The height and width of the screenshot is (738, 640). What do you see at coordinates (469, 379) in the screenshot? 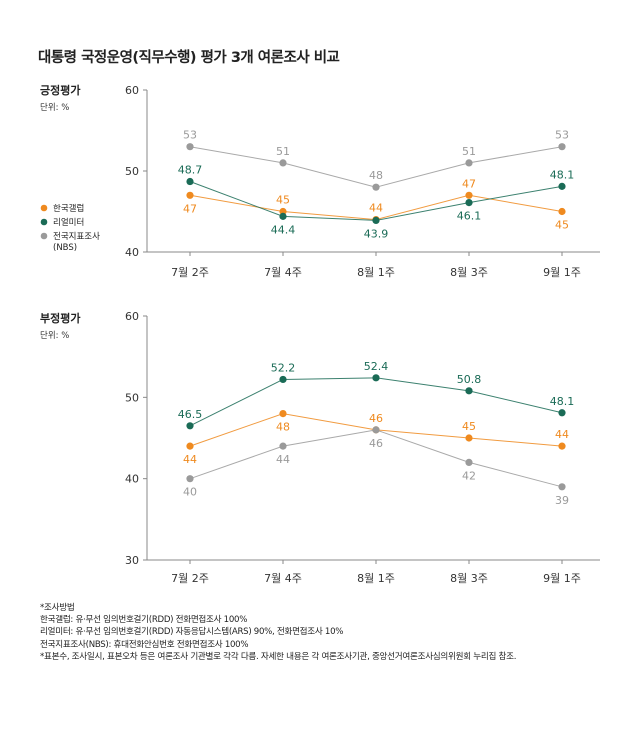
I see `data-label-realmeter: 50.8` at bounding box center [469, 379].